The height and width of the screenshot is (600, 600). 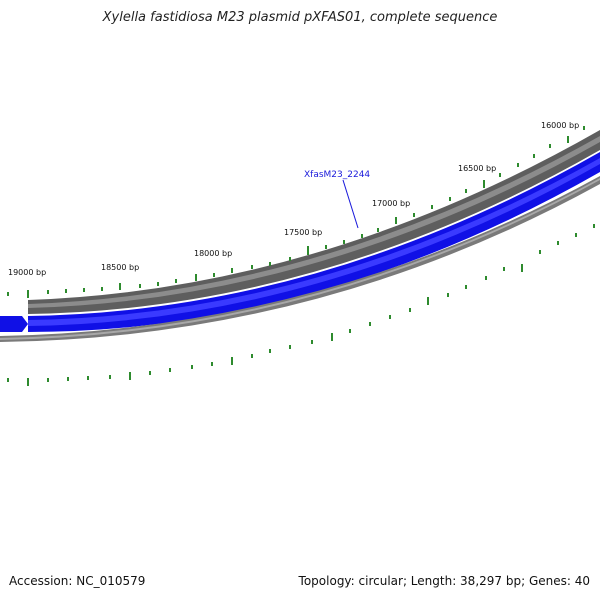 I want to click on gene-arrow-left, so click(x=14, y=324).